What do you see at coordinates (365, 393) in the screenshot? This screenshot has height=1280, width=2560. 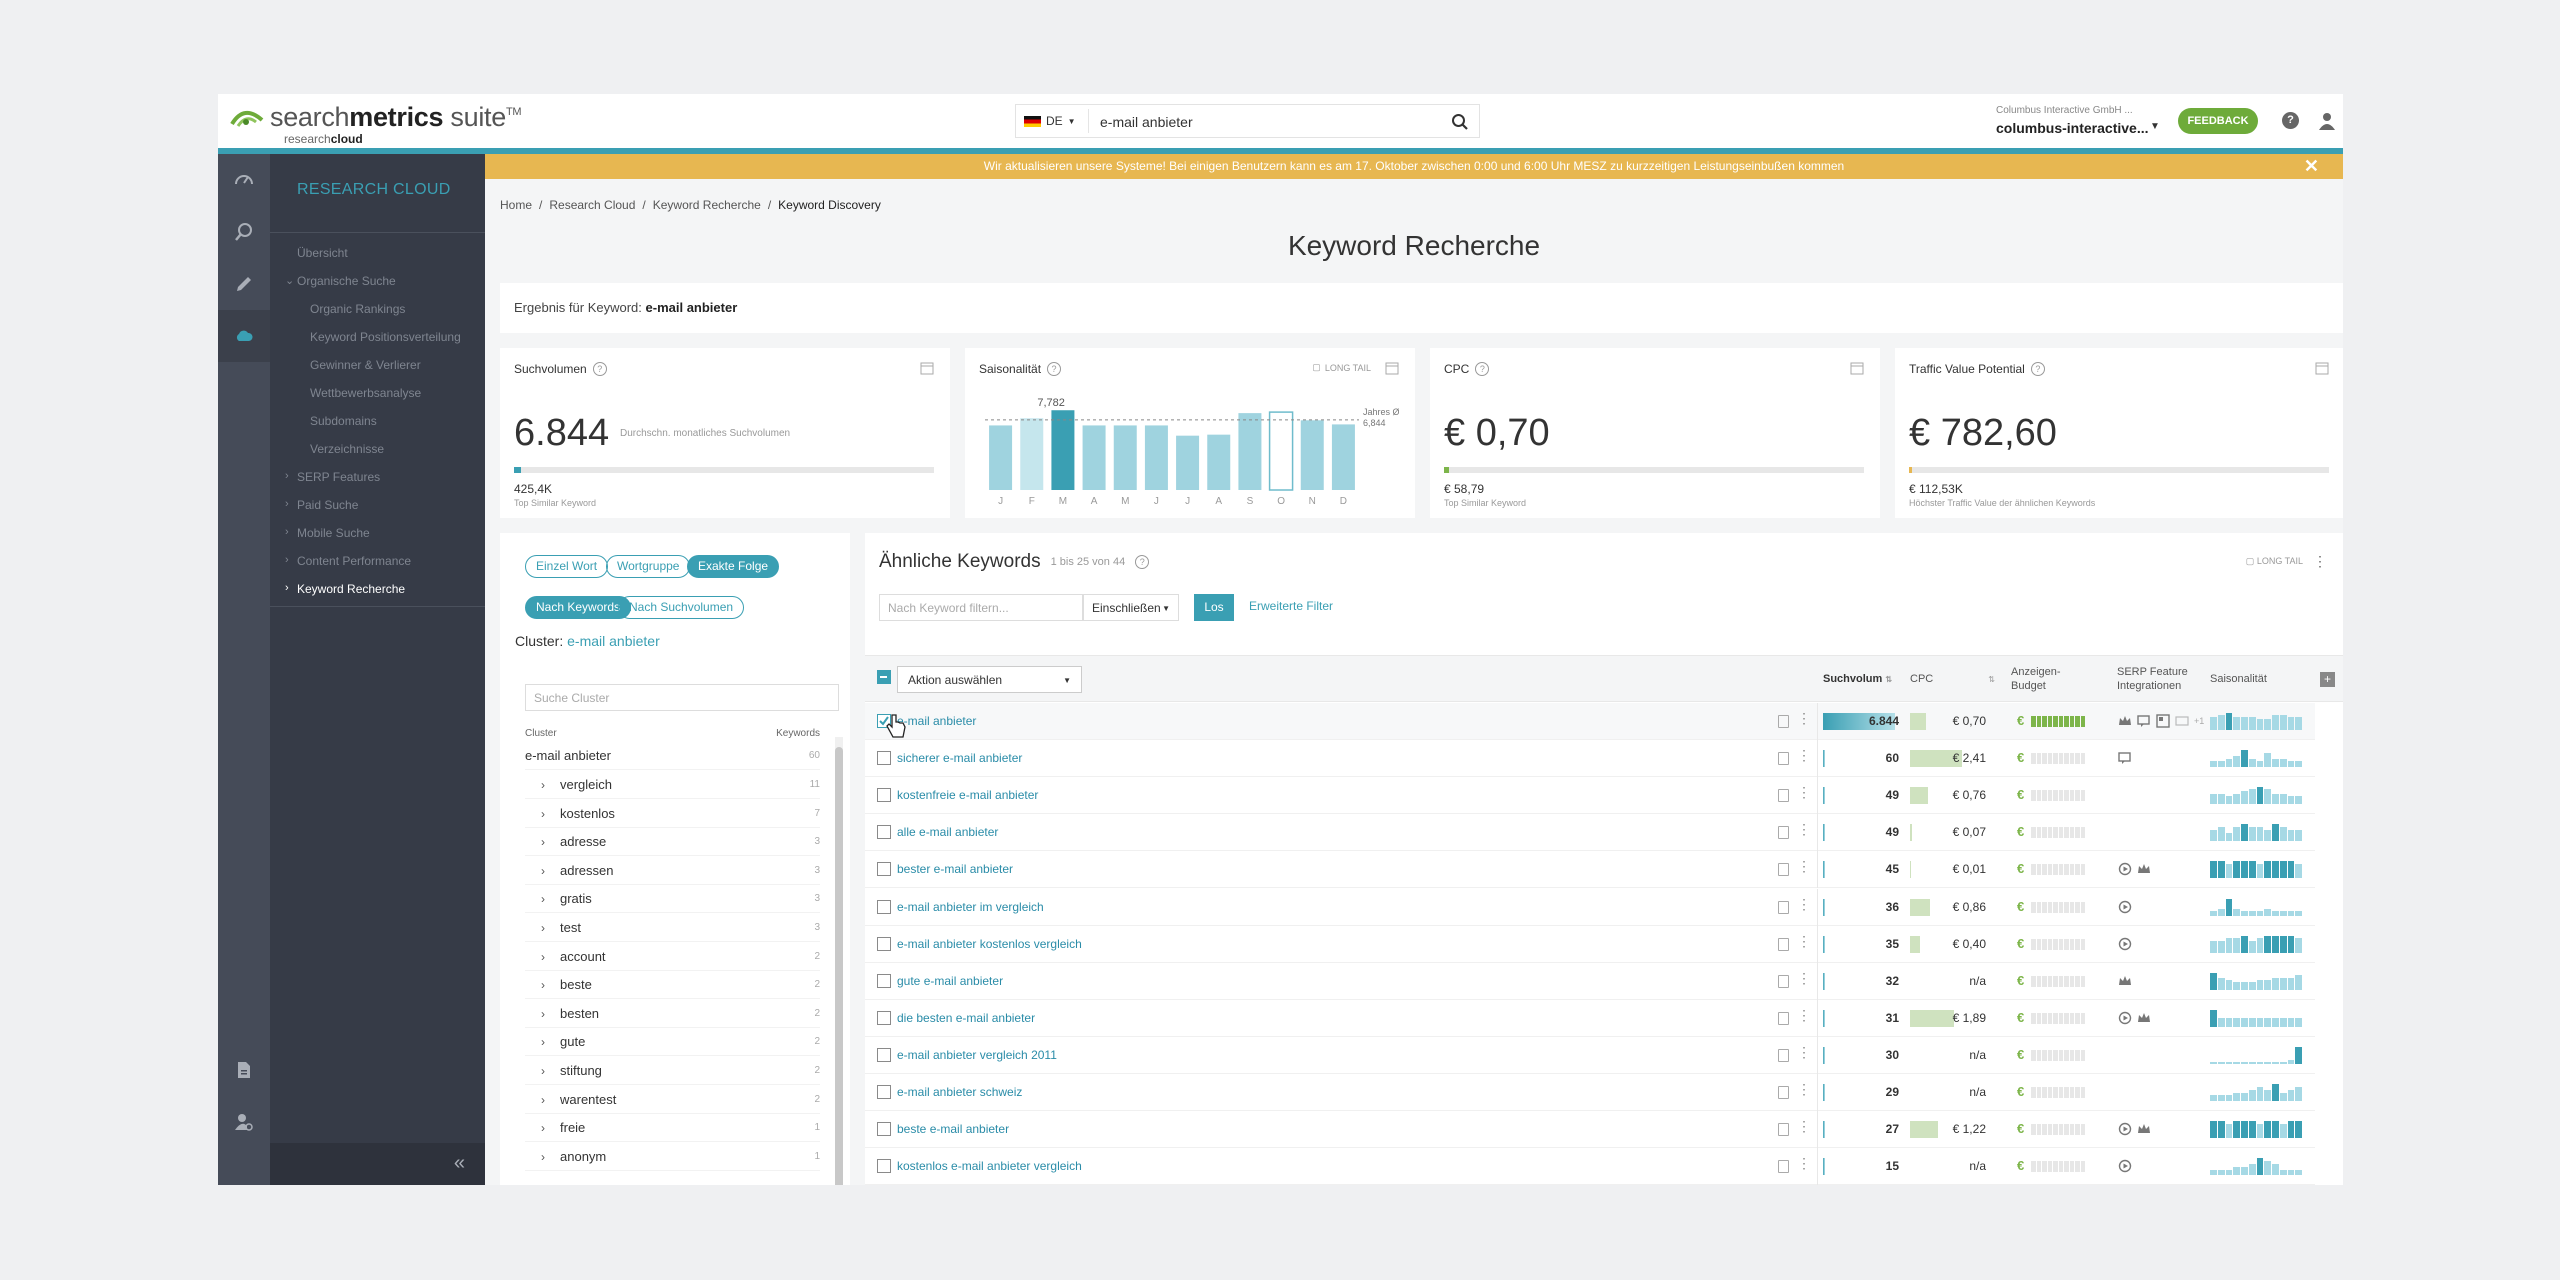 I see `sidebar-item-wettbewerbsanalyse: Wettbewerbsanalyse` at bounding box center [365, 393].